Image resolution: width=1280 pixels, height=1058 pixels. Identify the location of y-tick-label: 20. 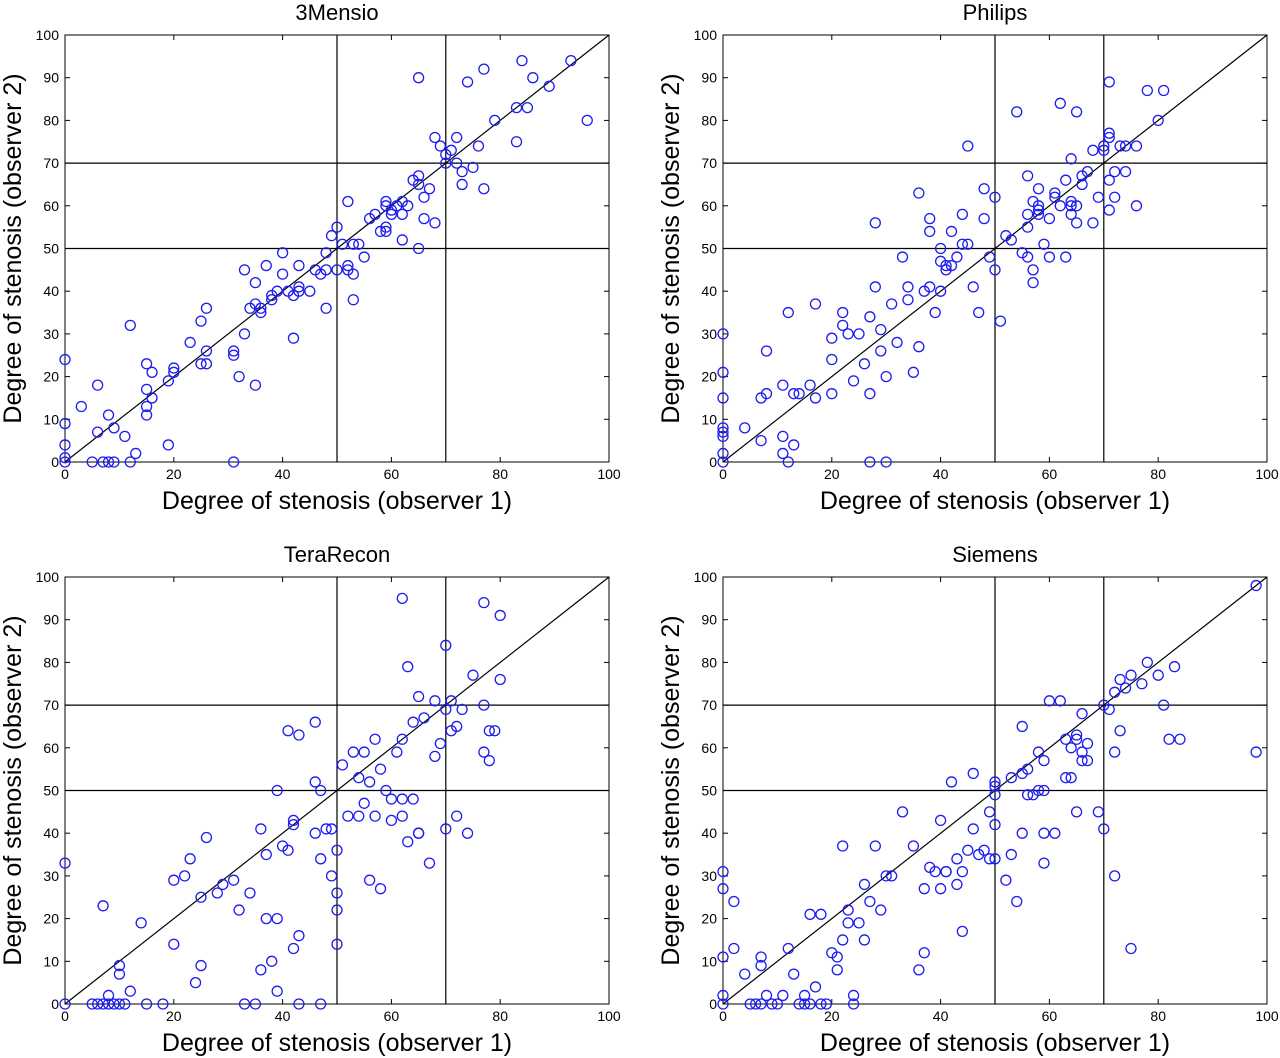
(709, 377).